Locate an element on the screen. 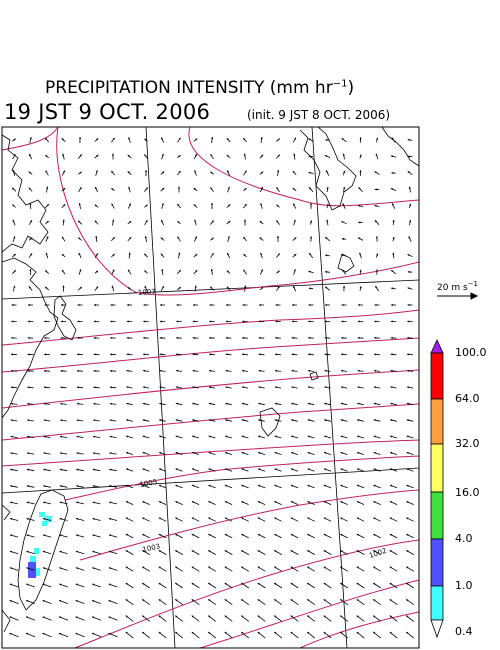 The width and height of the screenshot is (500, 650). colorbar-underflow-triangle is located at coordinates (437, 629).